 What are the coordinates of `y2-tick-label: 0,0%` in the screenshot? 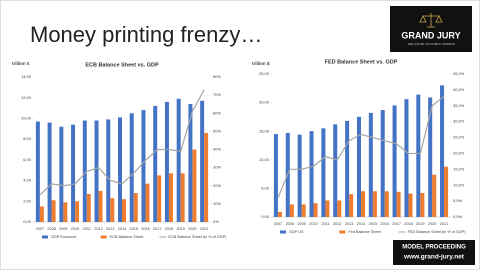 It's located at (458, 216).